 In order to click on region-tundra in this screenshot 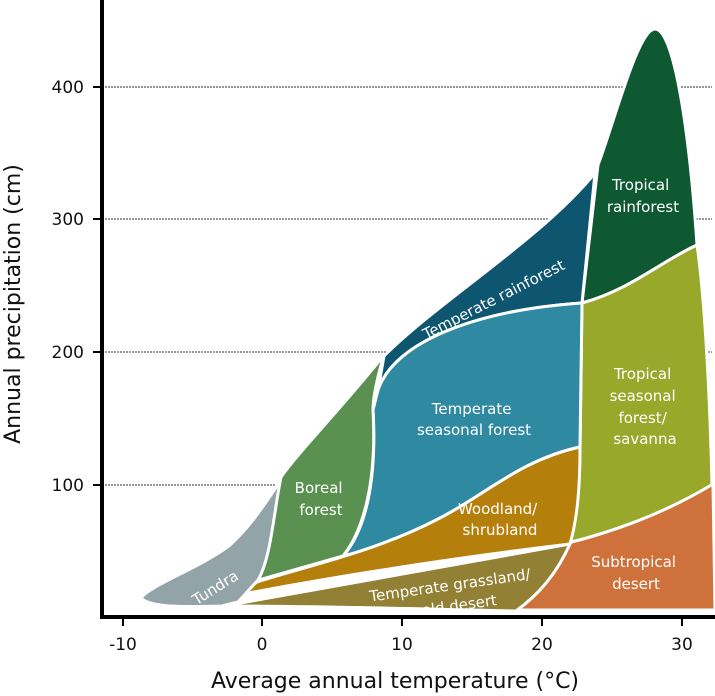, I will do `click(210, 544)`.